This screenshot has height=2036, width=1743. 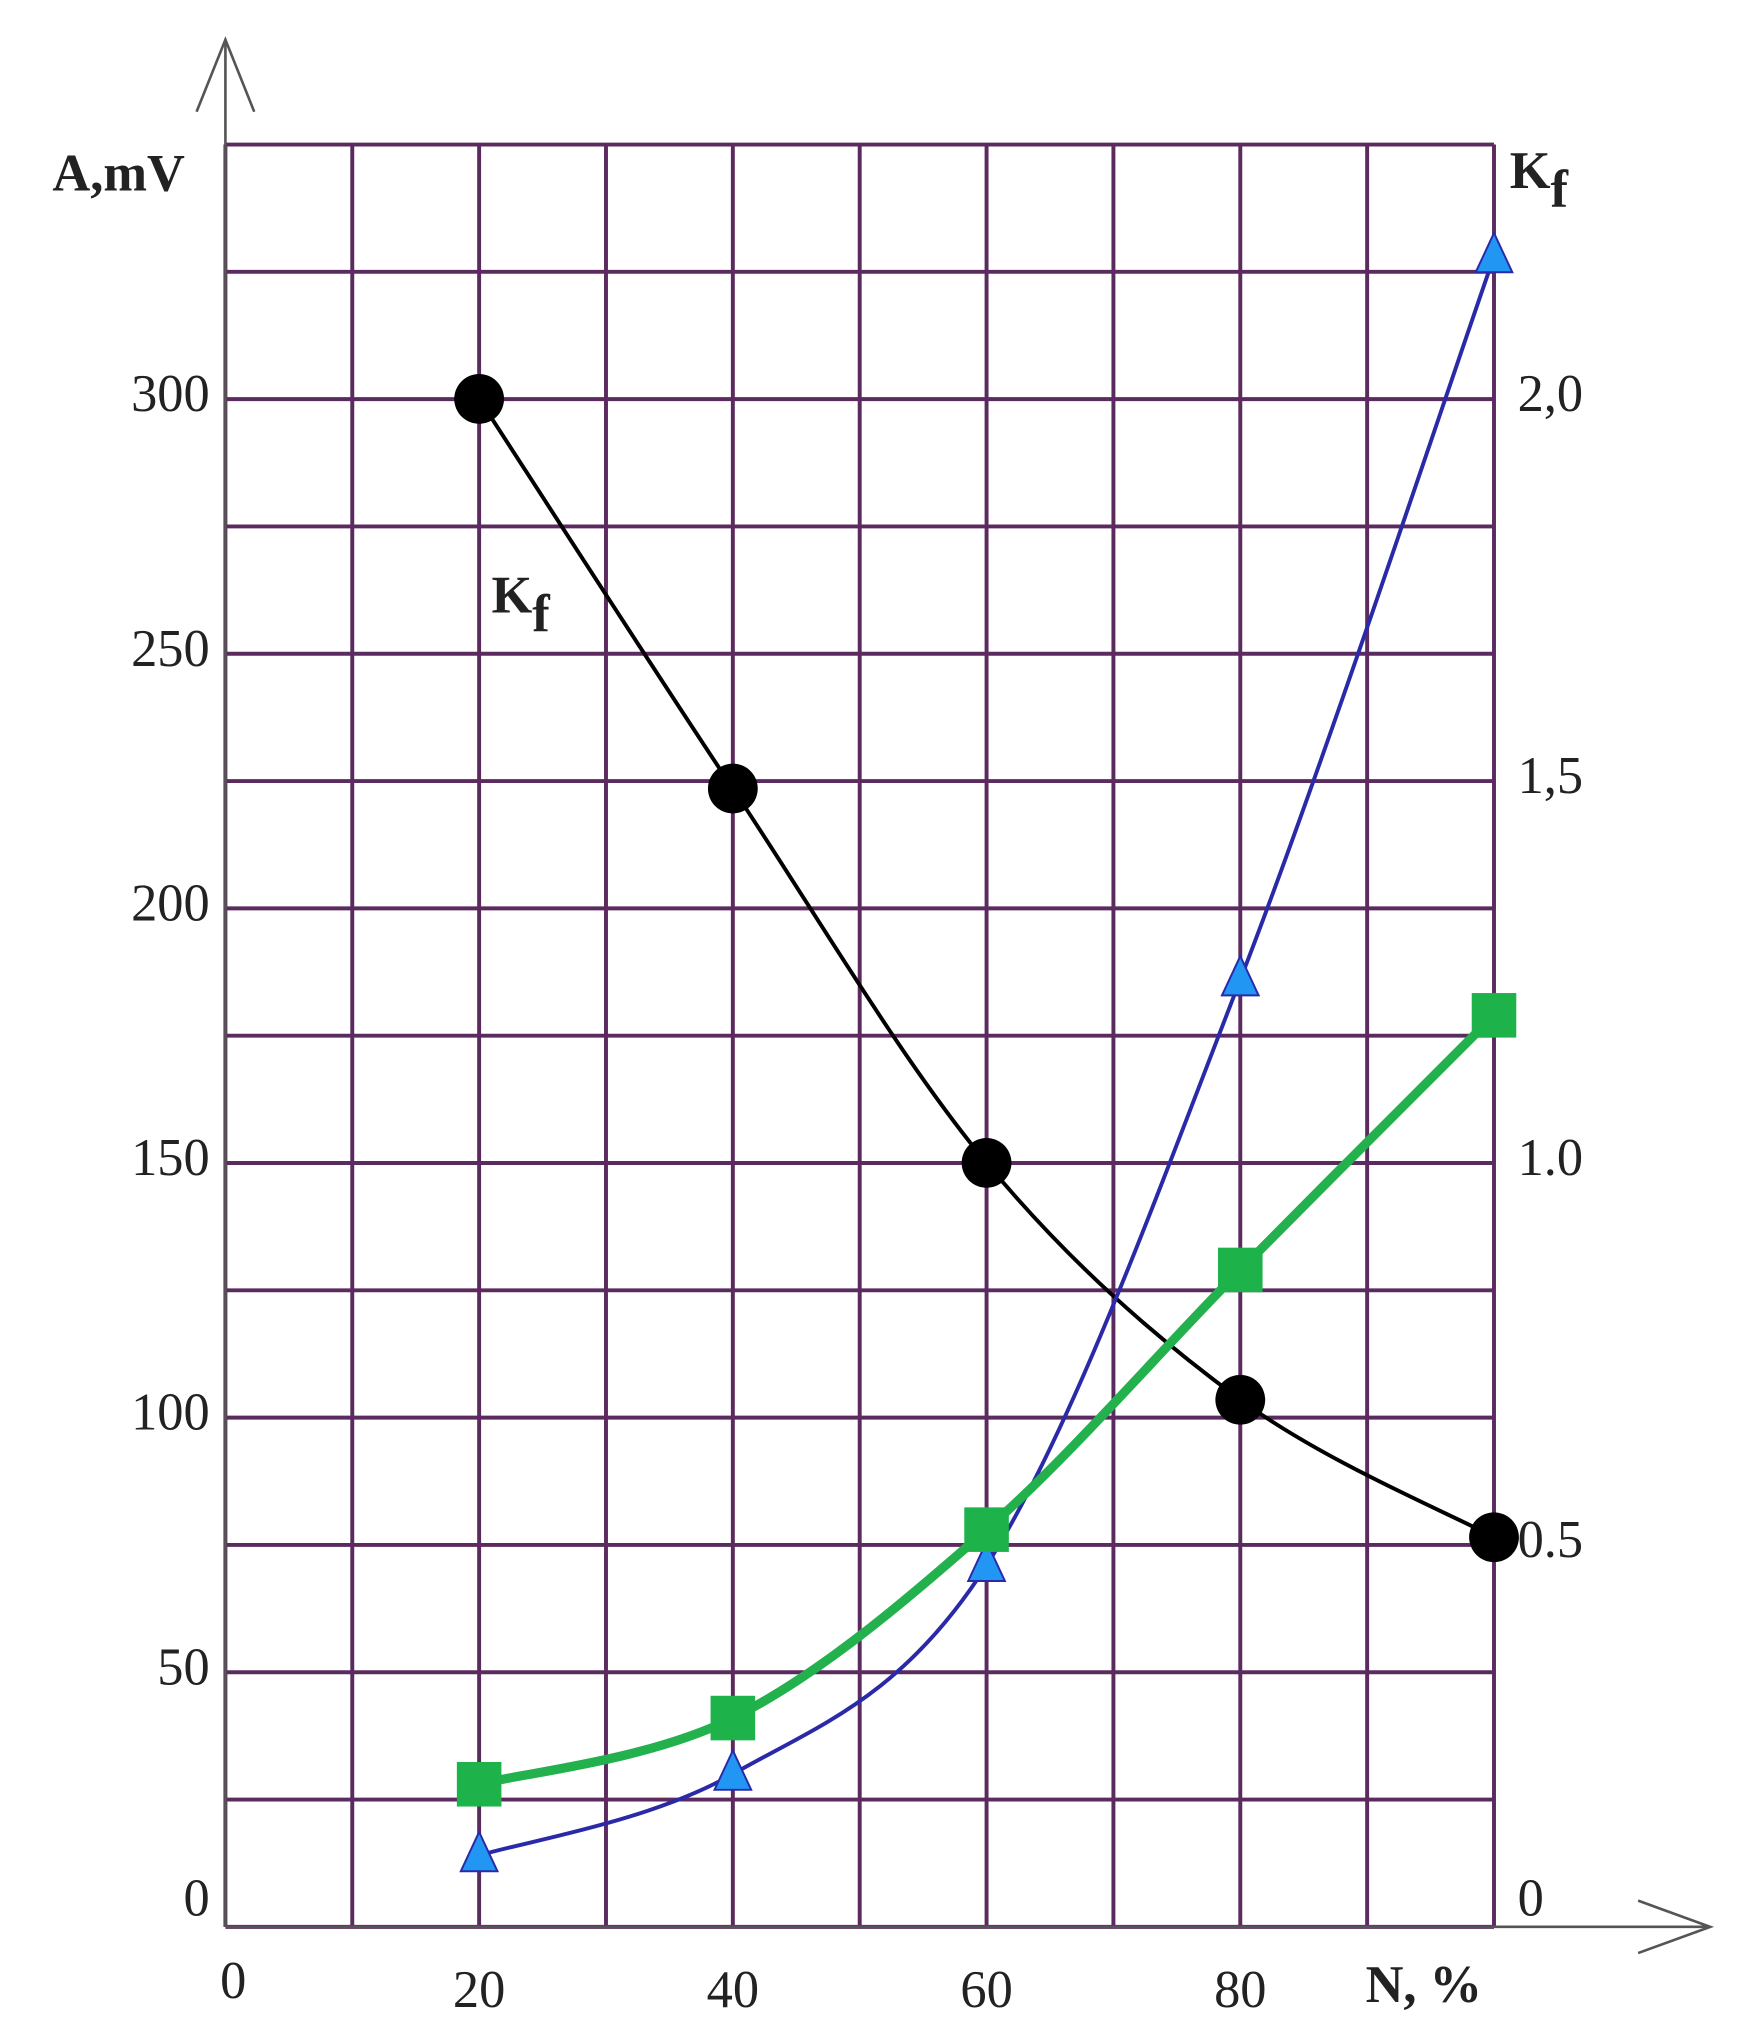 What do you see at coordinates (1424, 1985) in the screenshot?
I see `x-axis-label: N, %` at bounding box center [1424, 1985].